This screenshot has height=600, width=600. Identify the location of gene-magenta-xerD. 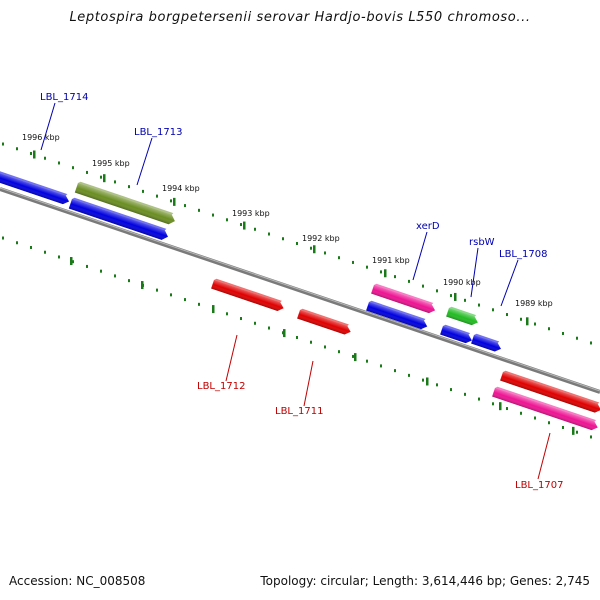
(403, 298).